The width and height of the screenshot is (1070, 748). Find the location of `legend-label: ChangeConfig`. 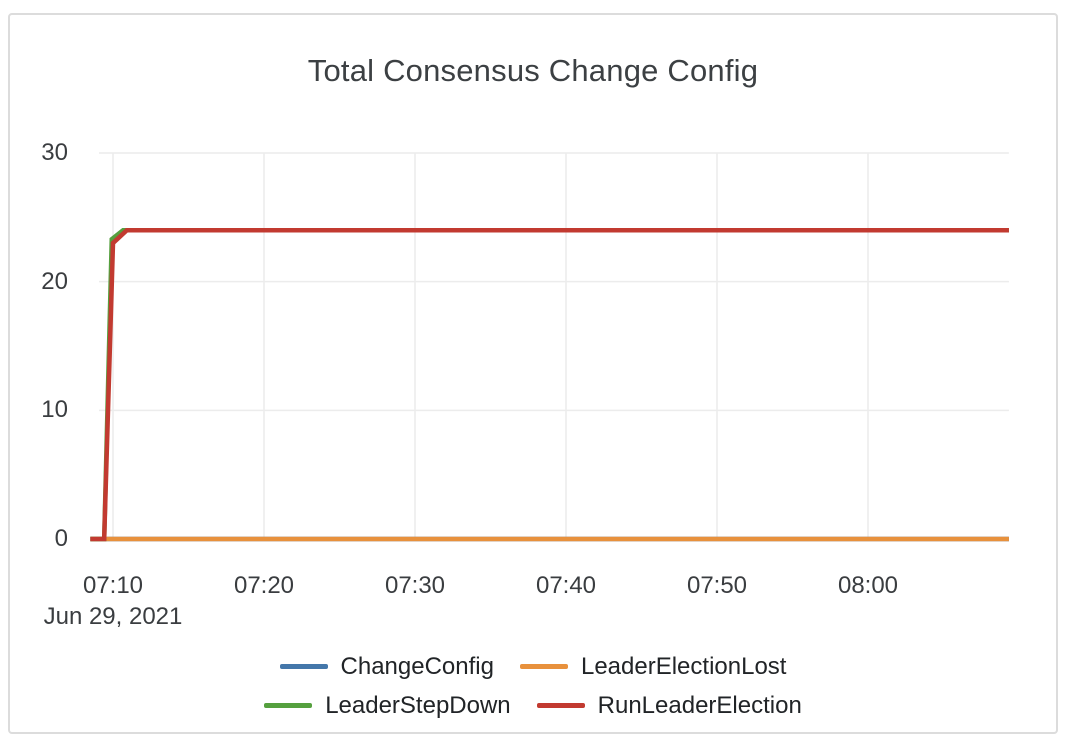

legend-label: ChangeConfig is located at coordinates (417, 666).